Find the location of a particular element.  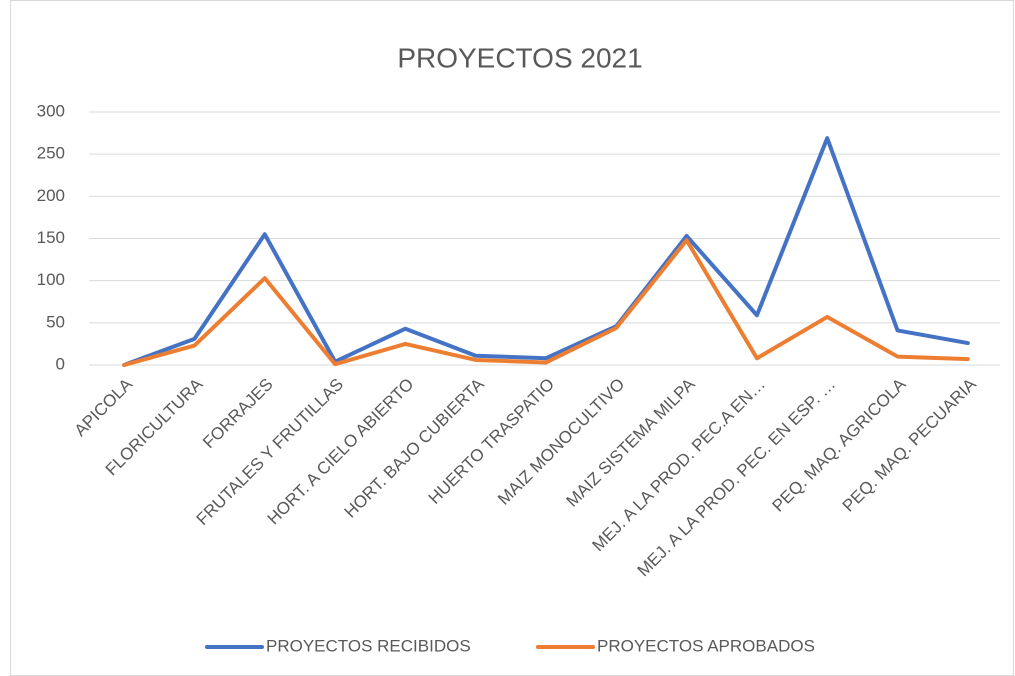

chart-title: PROYECTOS 2021 is located at coordinates (519, 57).